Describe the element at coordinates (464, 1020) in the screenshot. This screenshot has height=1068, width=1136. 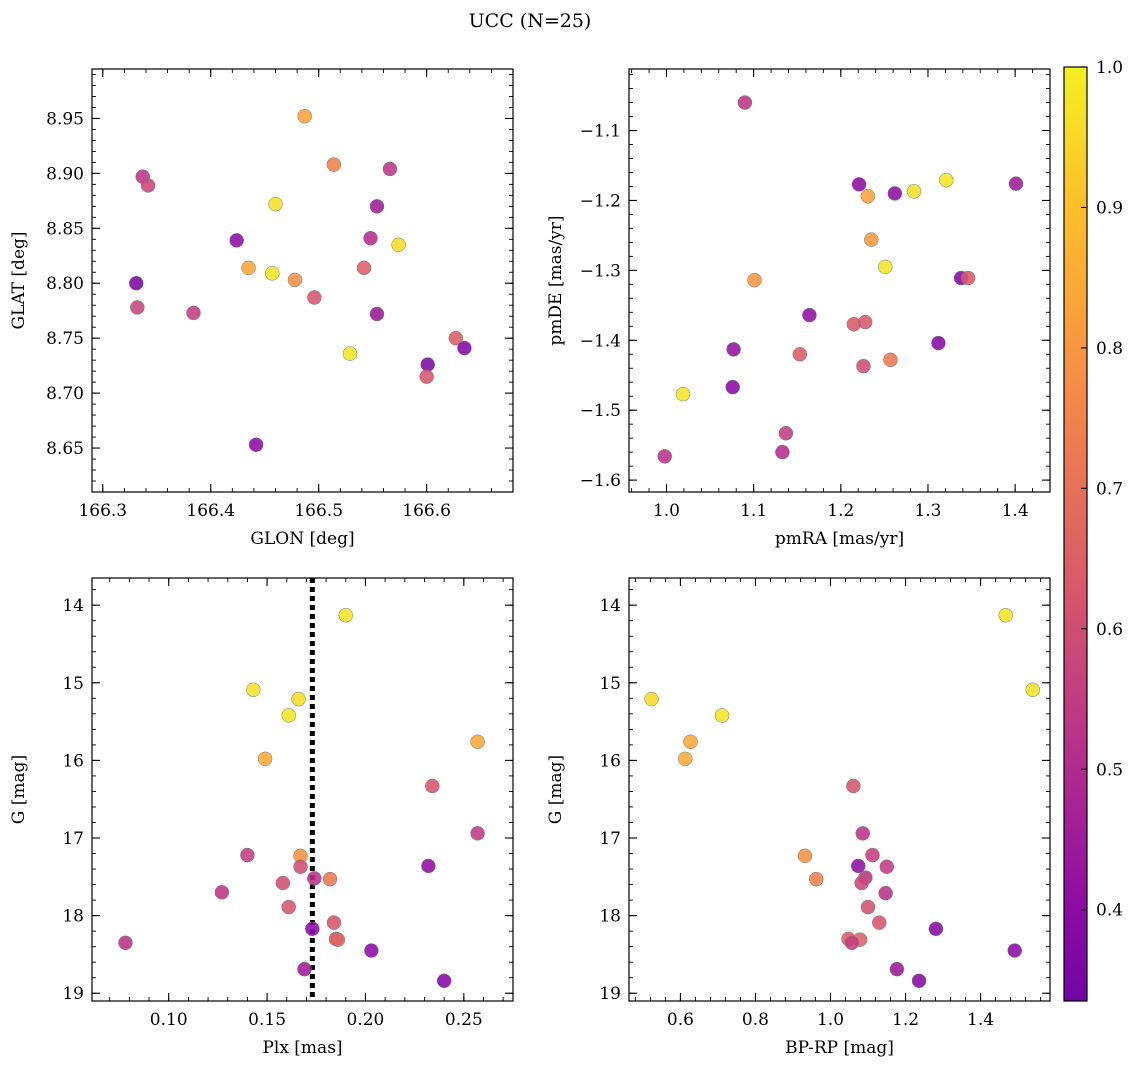
I see `x-tick-label: 0.25` at that location.